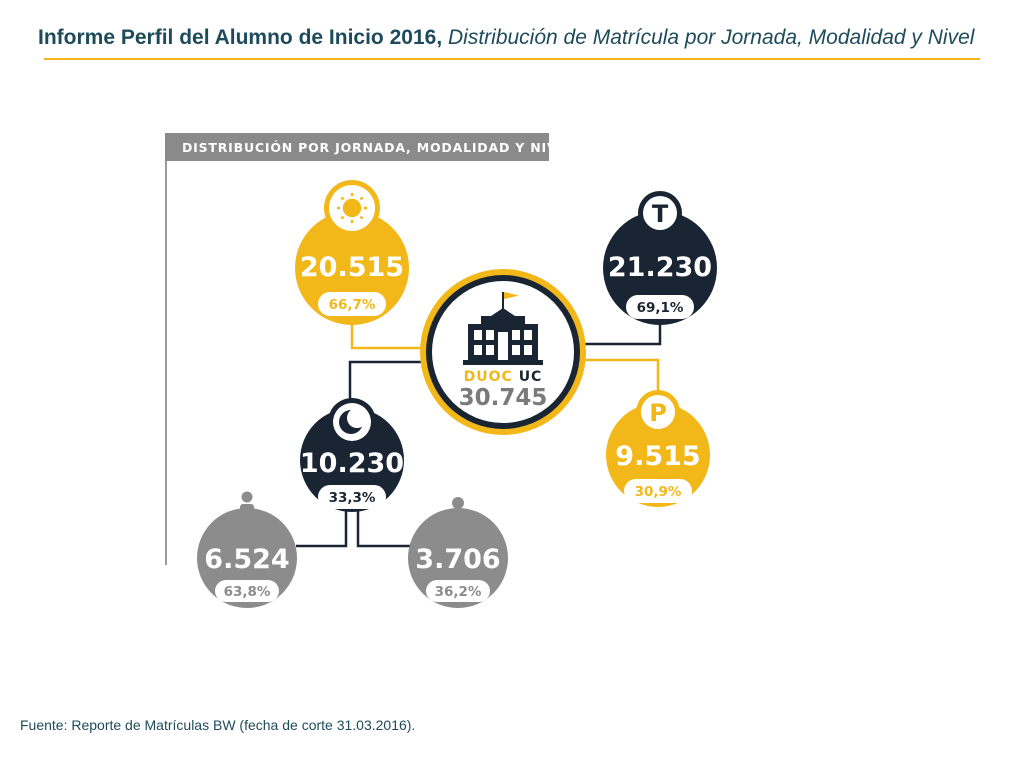 The height and width of the screenshot is (768, 1024). I want to click on center-brand: DUOC UC, so click(503, 377).